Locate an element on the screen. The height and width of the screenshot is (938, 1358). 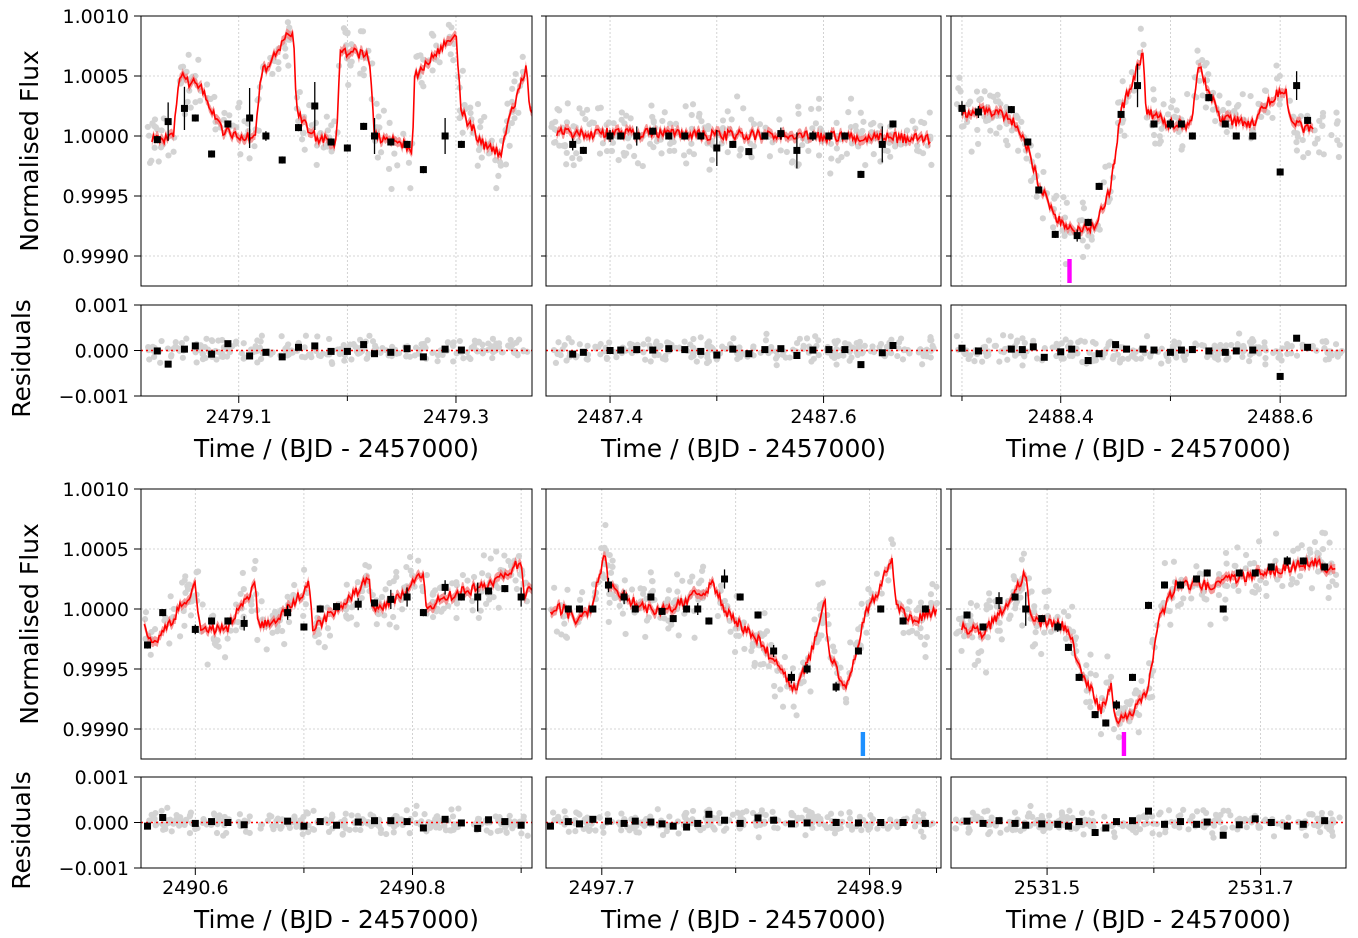
y-tick-label: 1.0005 is located at coordinates (96, 77).